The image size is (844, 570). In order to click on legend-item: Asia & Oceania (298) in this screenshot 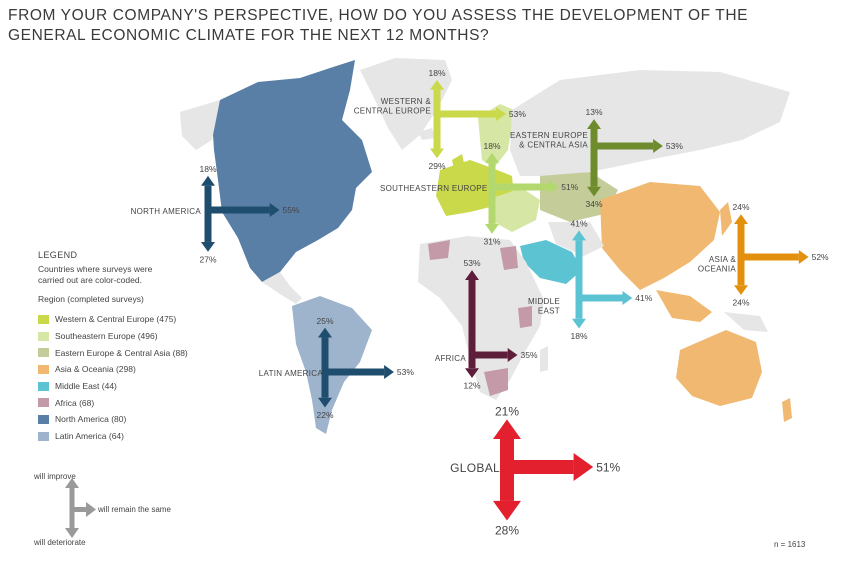, I will do `click(133, 369)`.